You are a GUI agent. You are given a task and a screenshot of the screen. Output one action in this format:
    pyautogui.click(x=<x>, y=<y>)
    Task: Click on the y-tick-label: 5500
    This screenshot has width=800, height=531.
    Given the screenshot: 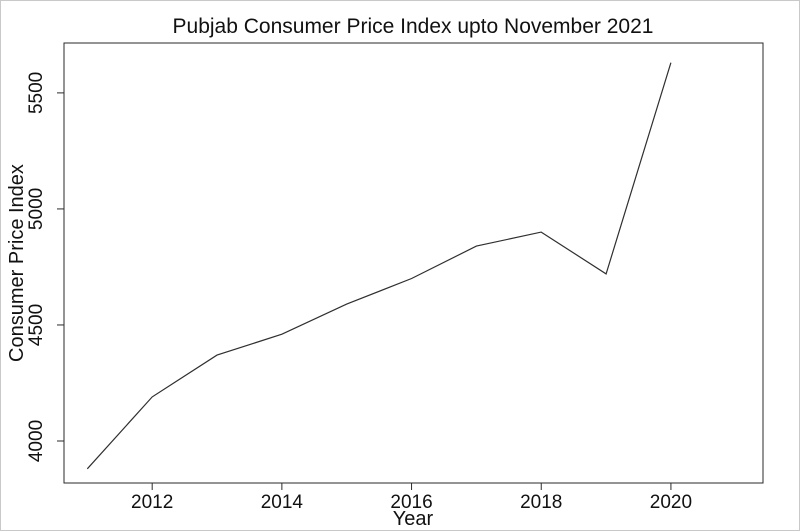 What is the action you would take?
    pyautogui.click(x=36, y=93)
    